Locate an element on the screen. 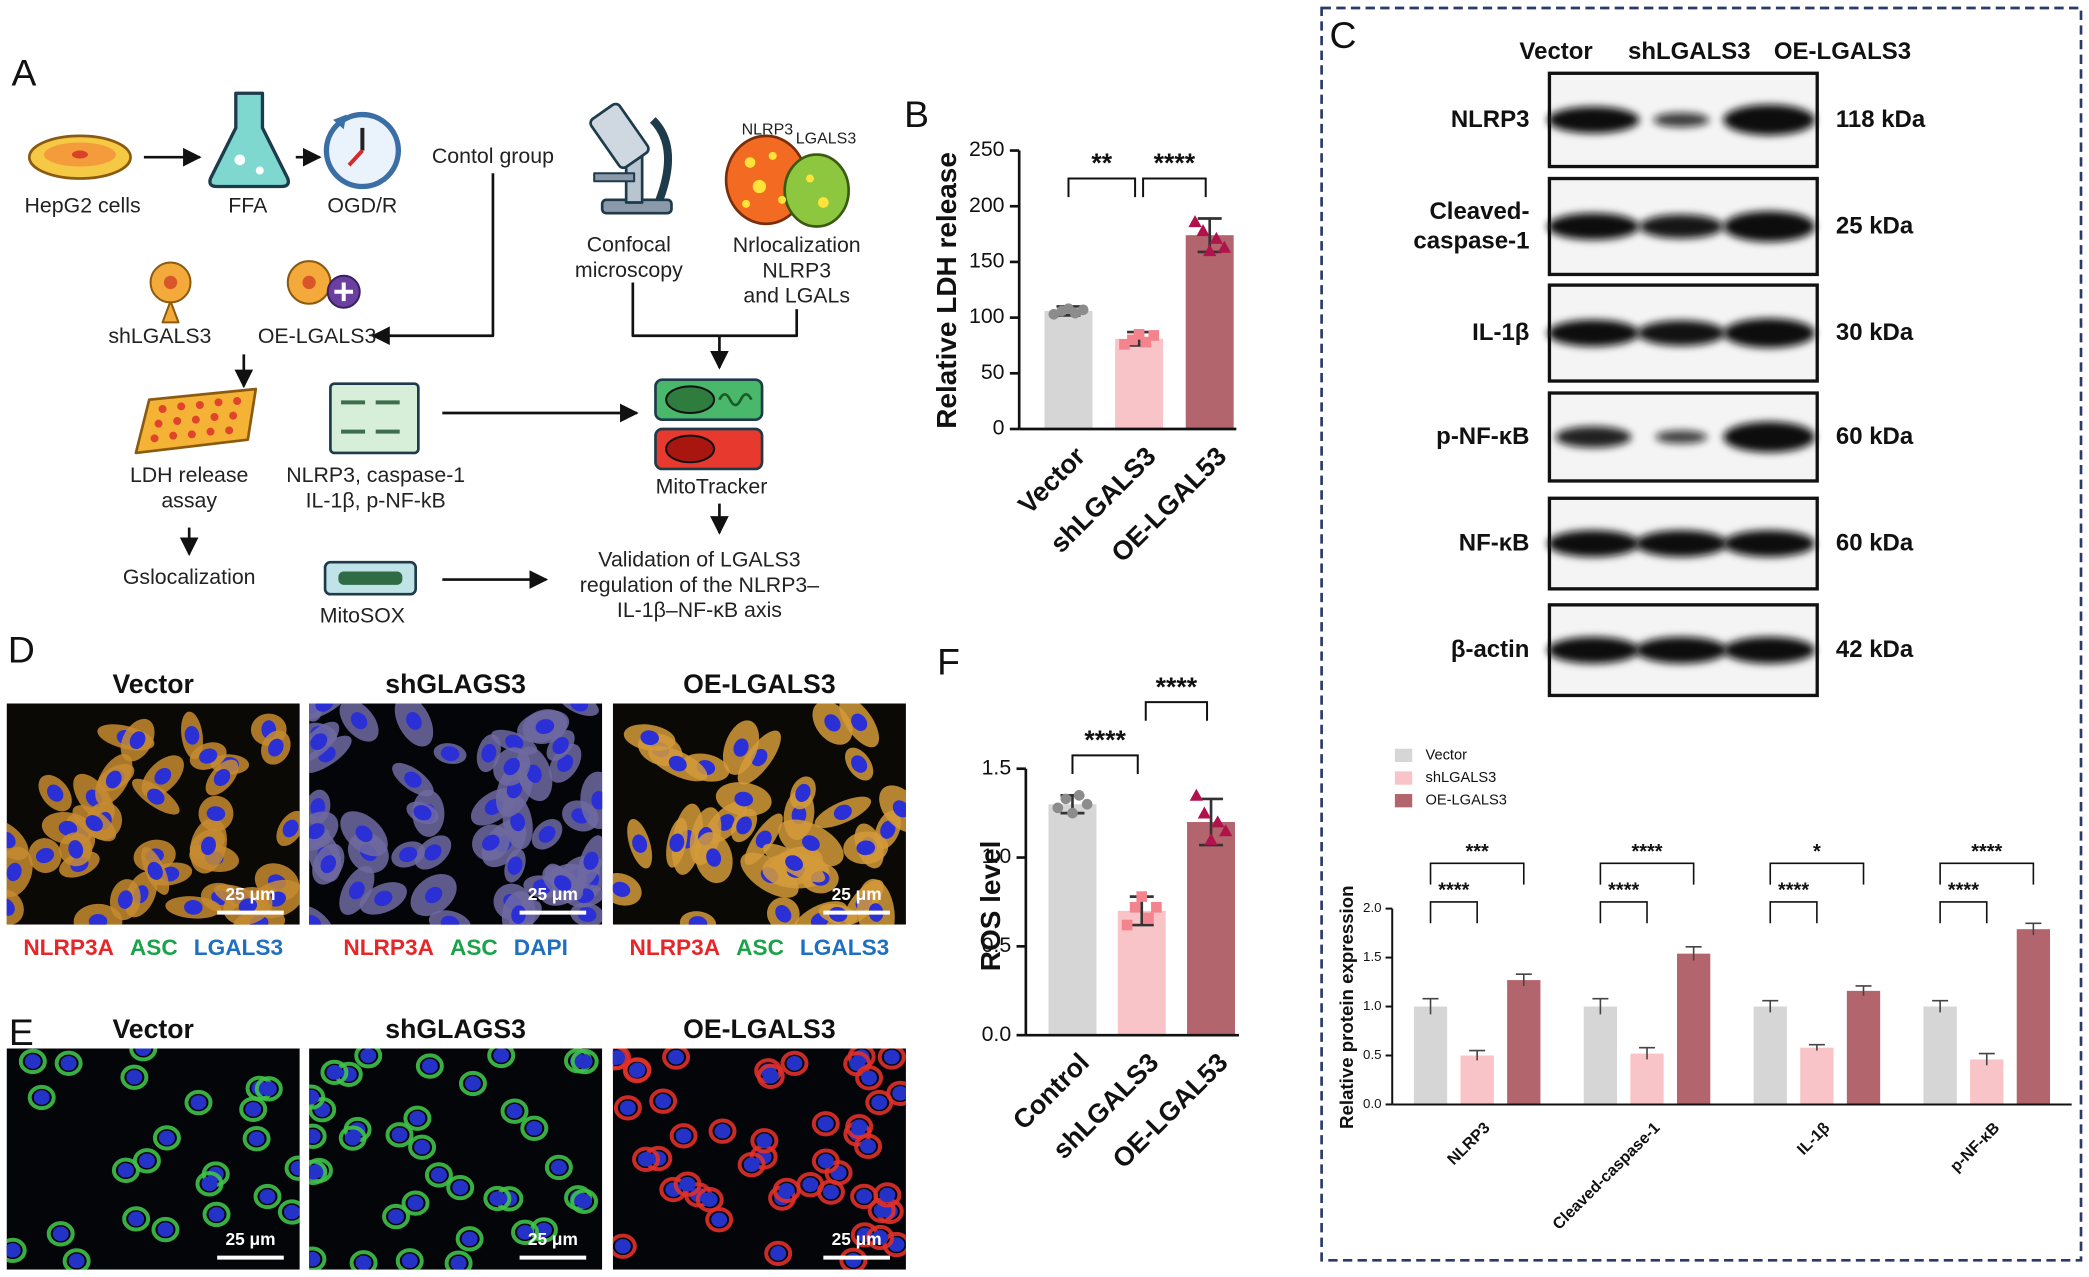  panel-title: shGLAGS3 is located at coordinates (455, 1030).